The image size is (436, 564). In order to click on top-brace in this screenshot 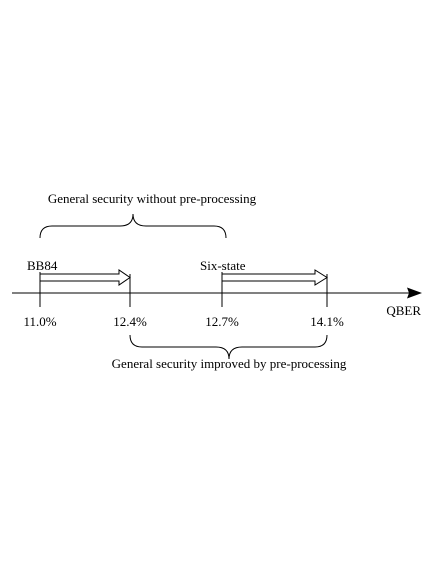, I will do `click(133, 226)`.